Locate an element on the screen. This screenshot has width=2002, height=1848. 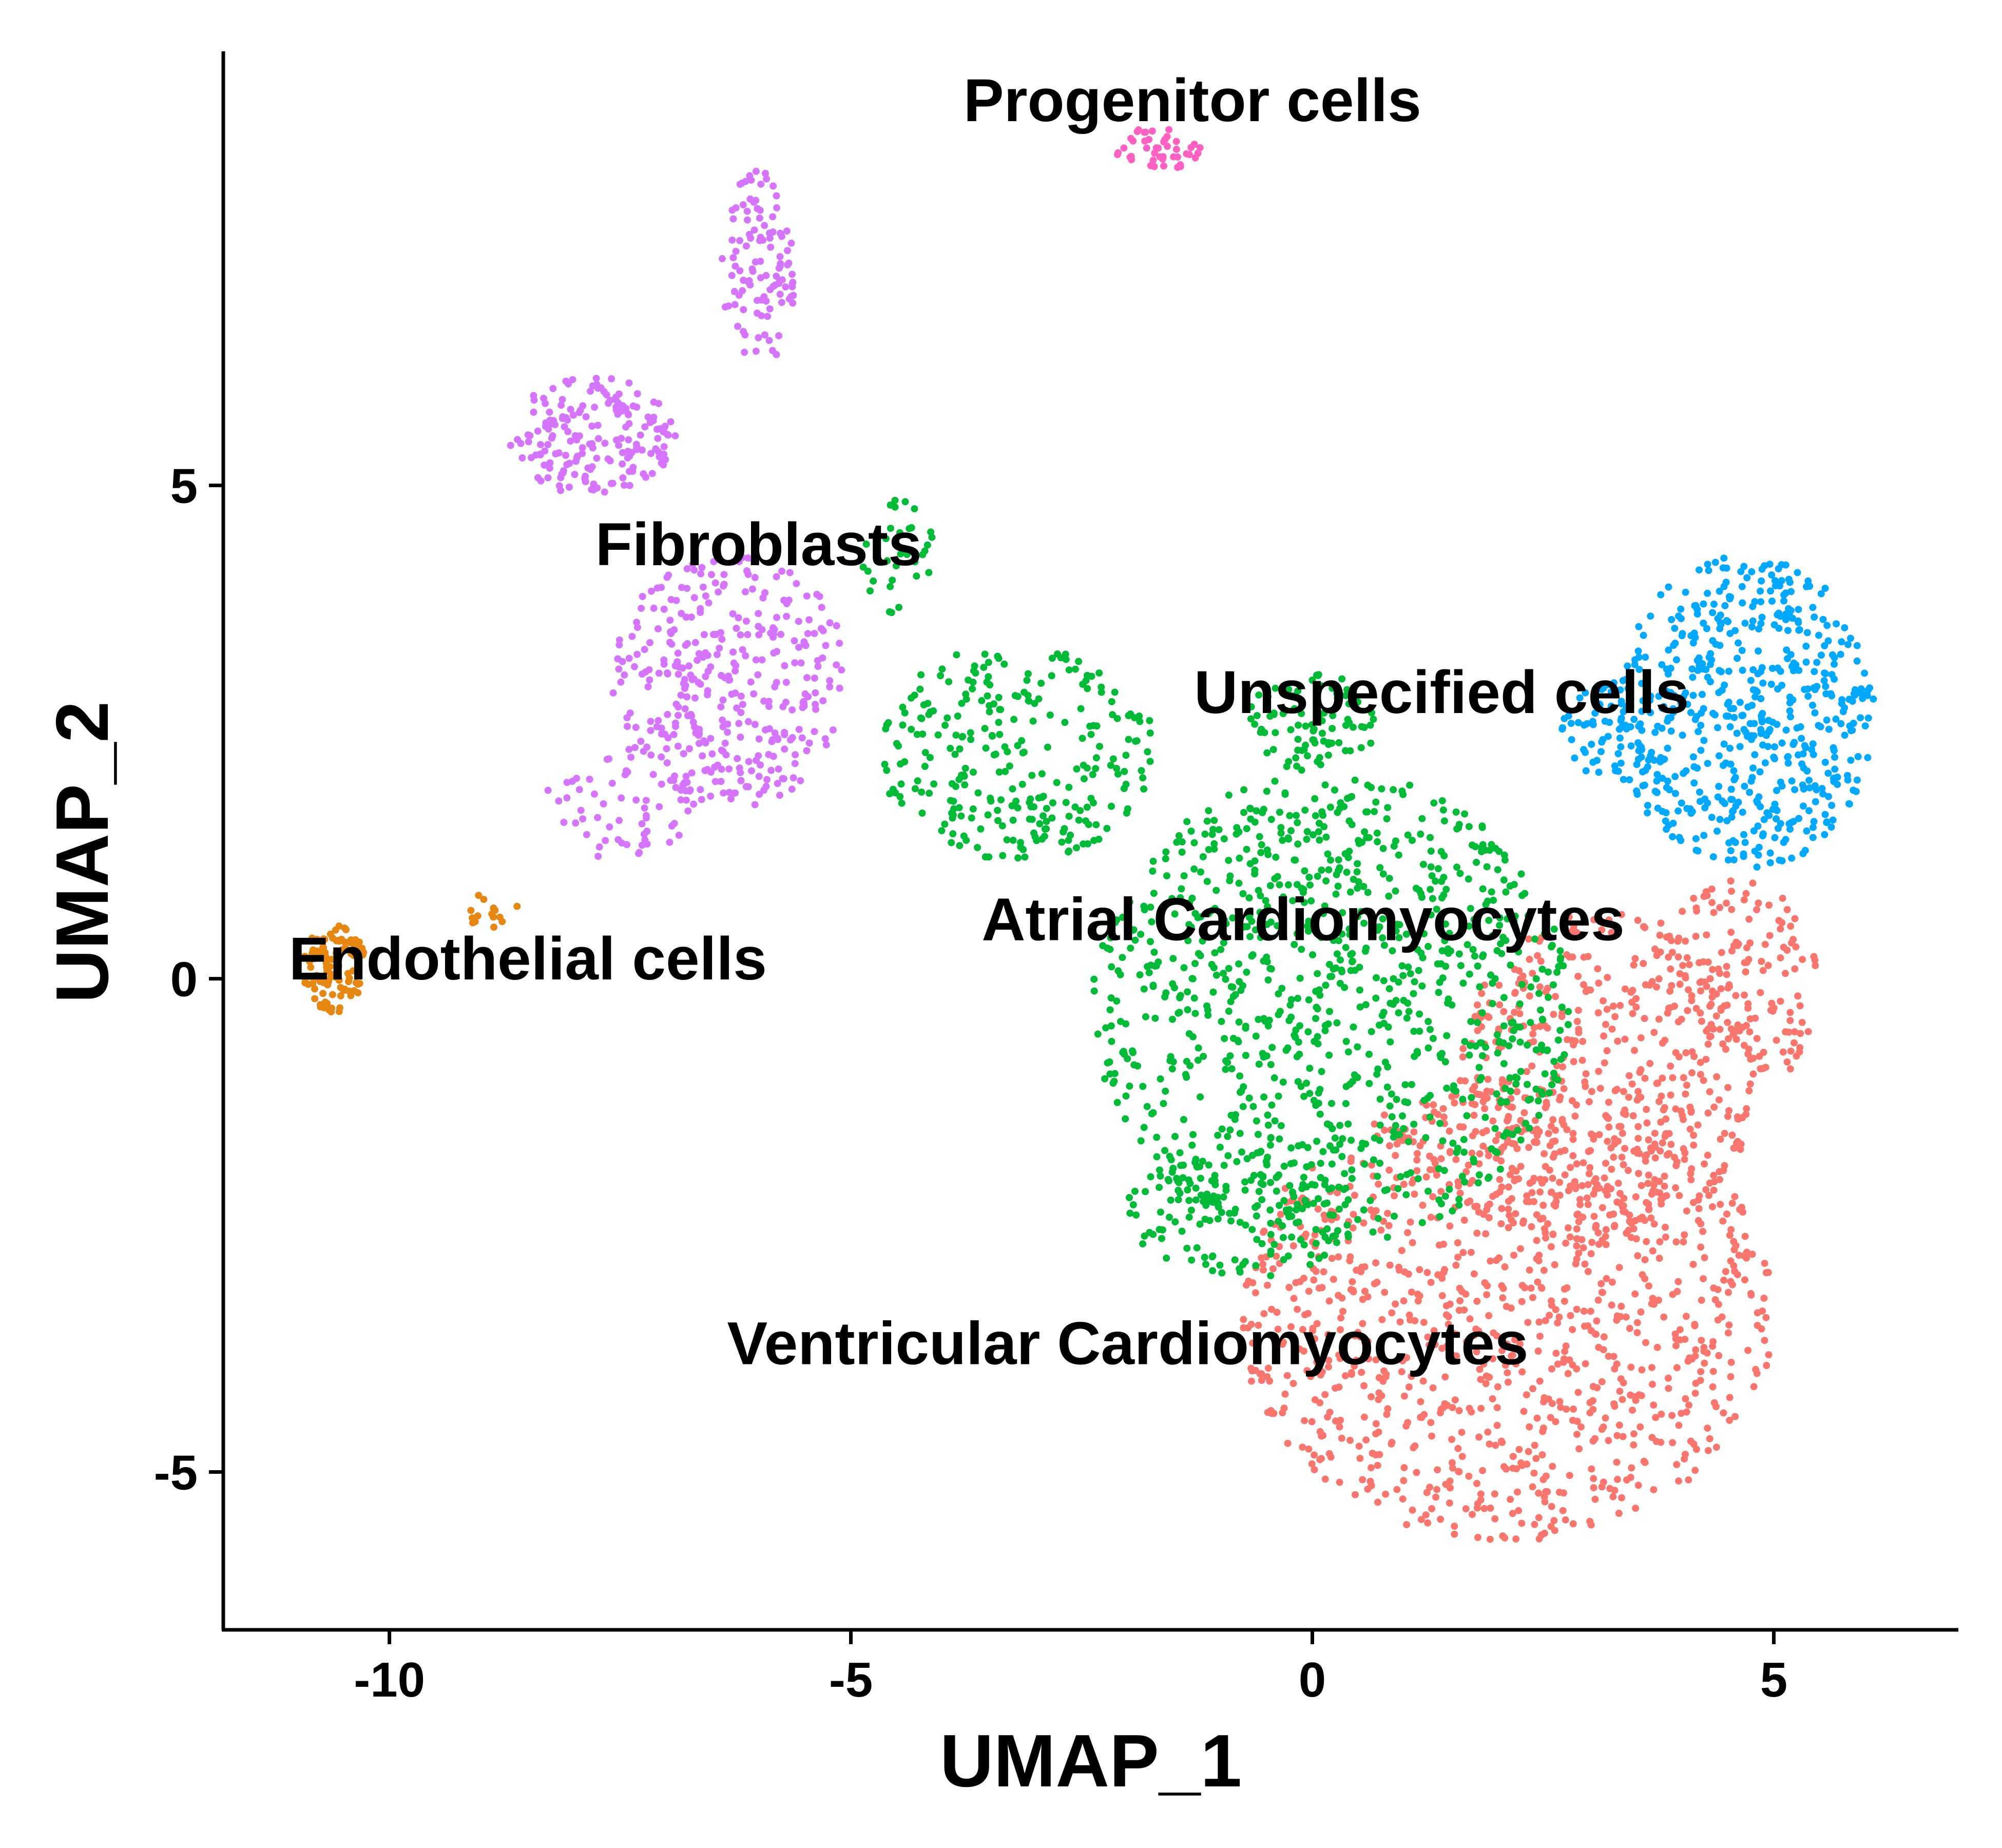
y-axis-title: UMAP_2 is located at coordinates (82, 852).